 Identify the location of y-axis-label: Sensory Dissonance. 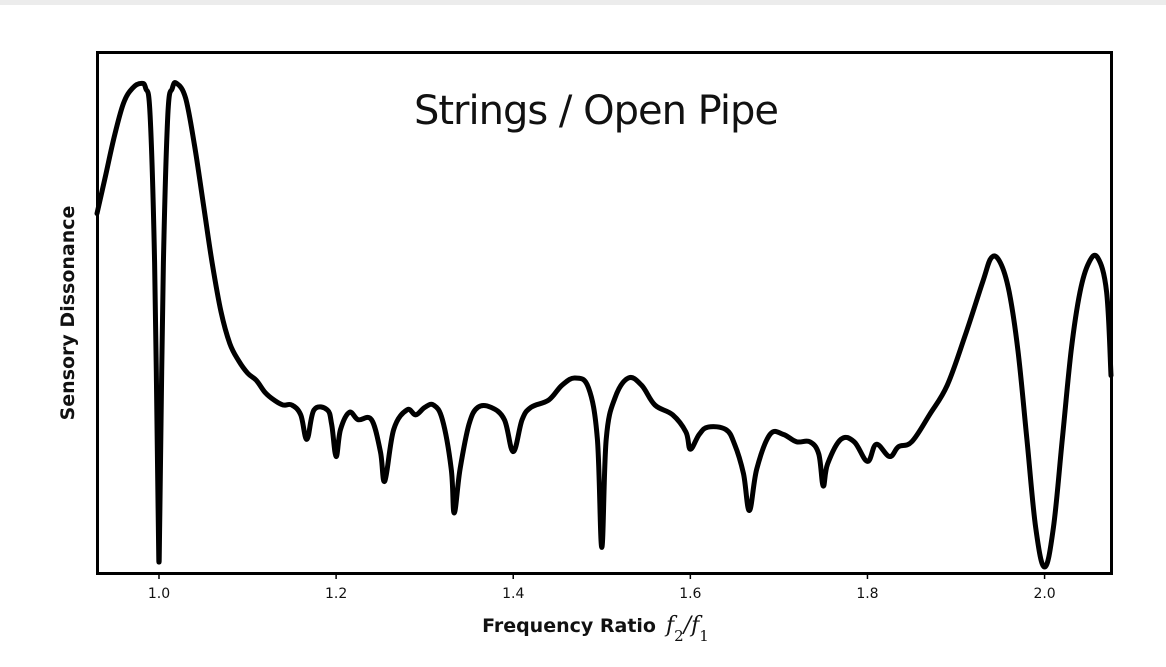
(68, 313).